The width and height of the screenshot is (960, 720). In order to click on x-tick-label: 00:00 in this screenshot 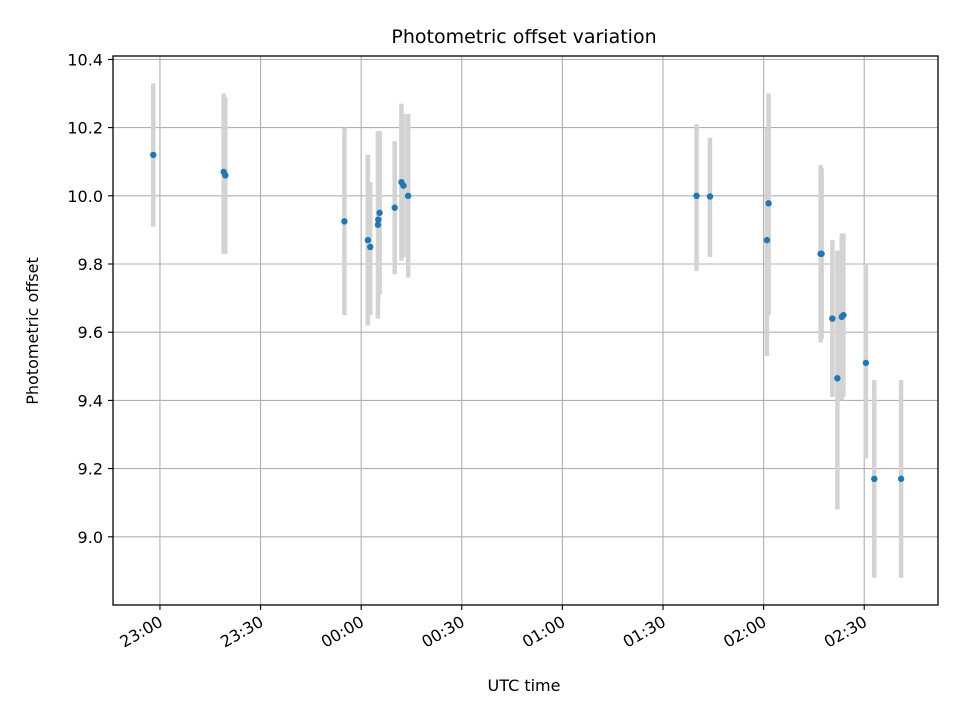, I will do `click(342, 632)`.